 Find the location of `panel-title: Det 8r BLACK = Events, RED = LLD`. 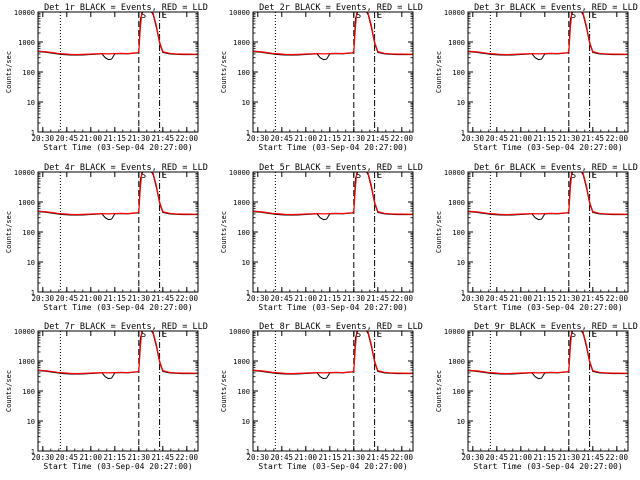

panel-title: Det 8r BLACK = Events, RED = LLD is located at coordinates (341, 327).